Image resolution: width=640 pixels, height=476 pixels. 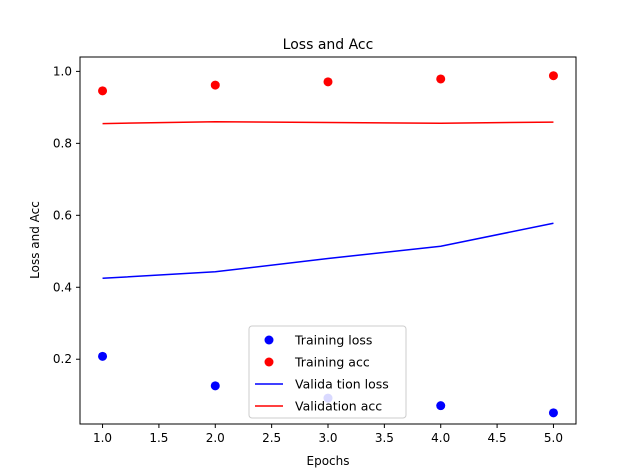 What do you see at coordinates (62, 143) in the screenshot?
I see `y-tick-label: 0.8` at bounding box center [62, 143].